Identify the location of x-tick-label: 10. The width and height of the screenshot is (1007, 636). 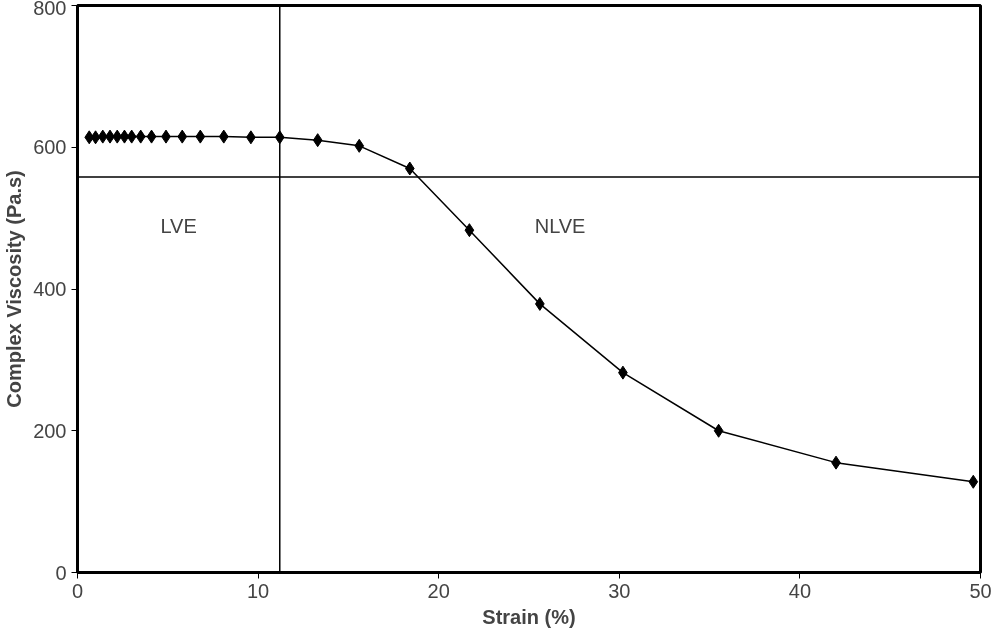
(258, 590).